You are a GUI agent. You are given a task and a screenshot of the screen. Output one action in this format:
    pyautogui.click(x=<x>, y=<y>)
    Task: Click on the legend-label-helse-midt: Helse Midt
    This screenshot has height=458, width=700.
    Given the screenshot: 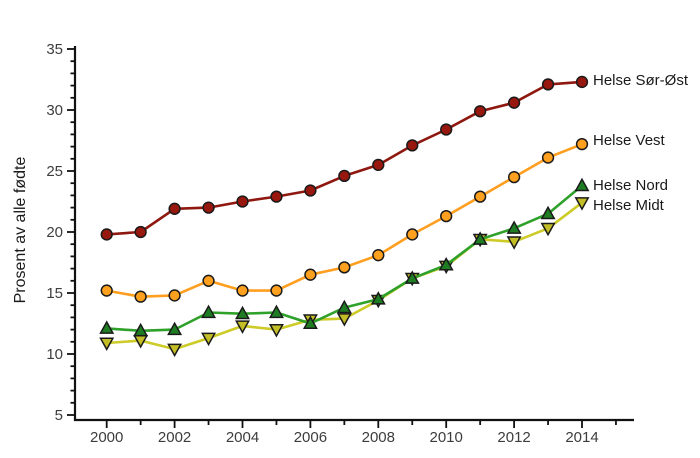 What is the action you would take?
    pyautogui.click(x=628, y=205)
    